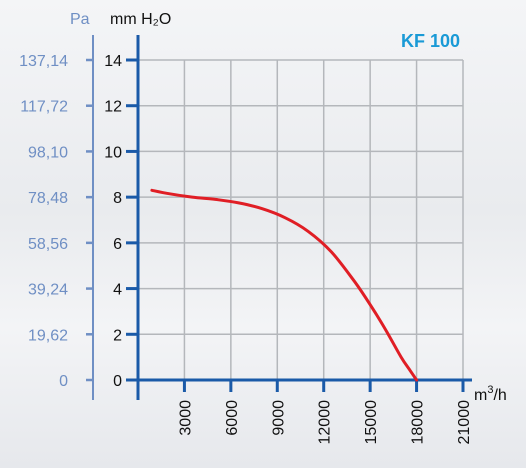 This screenshot has width=526, height=468. I want to click on x-unit-base: m, so click(480, 395).